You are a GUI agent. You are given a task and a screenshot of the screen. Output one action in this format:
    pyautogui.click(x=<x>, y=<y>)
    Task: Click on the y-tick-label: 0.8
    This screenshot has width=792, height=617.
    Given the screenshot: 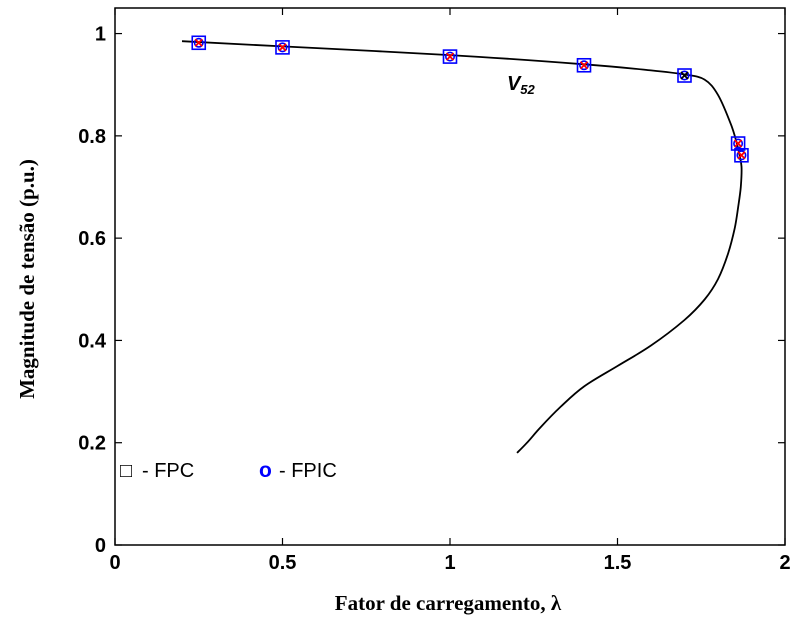 What is the action you would take?
    pyautogui.click(x=92, y=137)
    